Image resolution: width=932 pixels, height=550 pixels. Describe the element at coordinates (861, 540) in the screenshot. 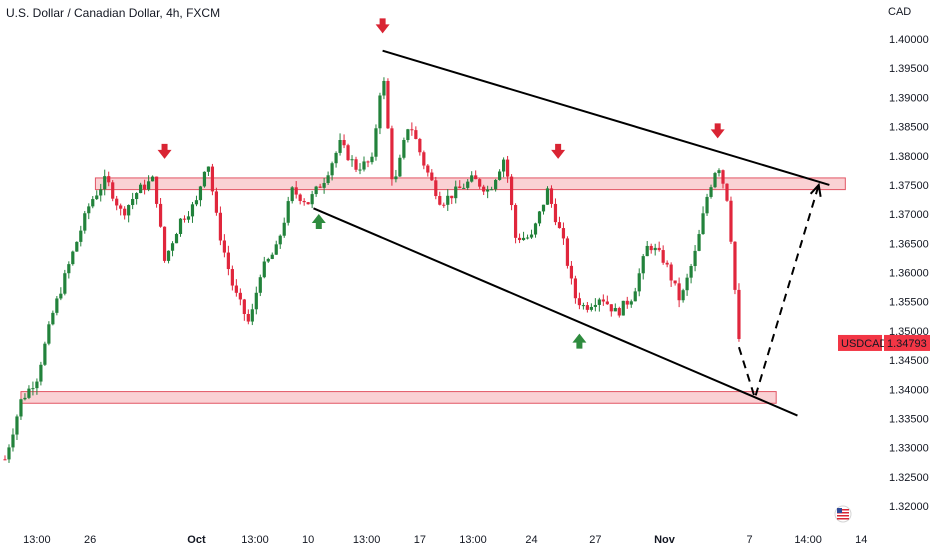

I see `x-tick-label: 14` at that location.